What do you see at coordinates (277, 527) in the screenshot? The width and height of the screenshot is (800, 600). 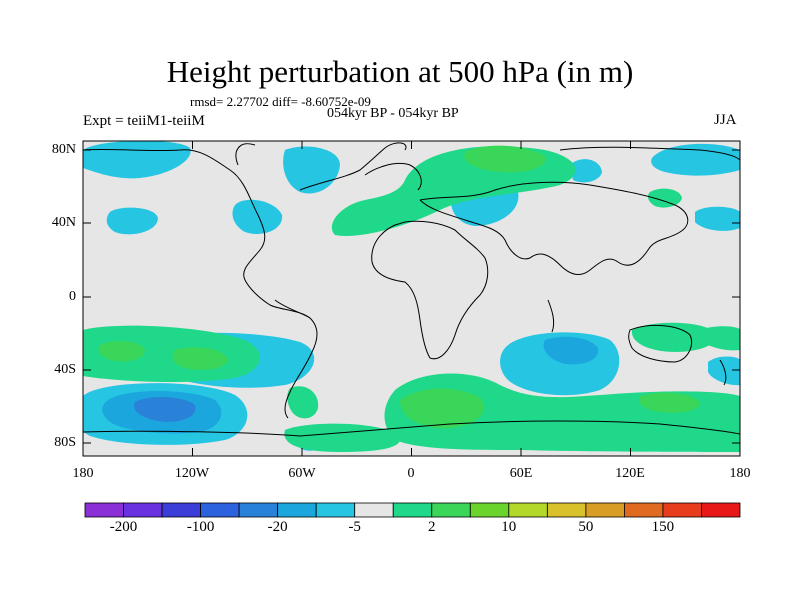 I see `colorbar-label: -20` at bounding box center [277, 527].